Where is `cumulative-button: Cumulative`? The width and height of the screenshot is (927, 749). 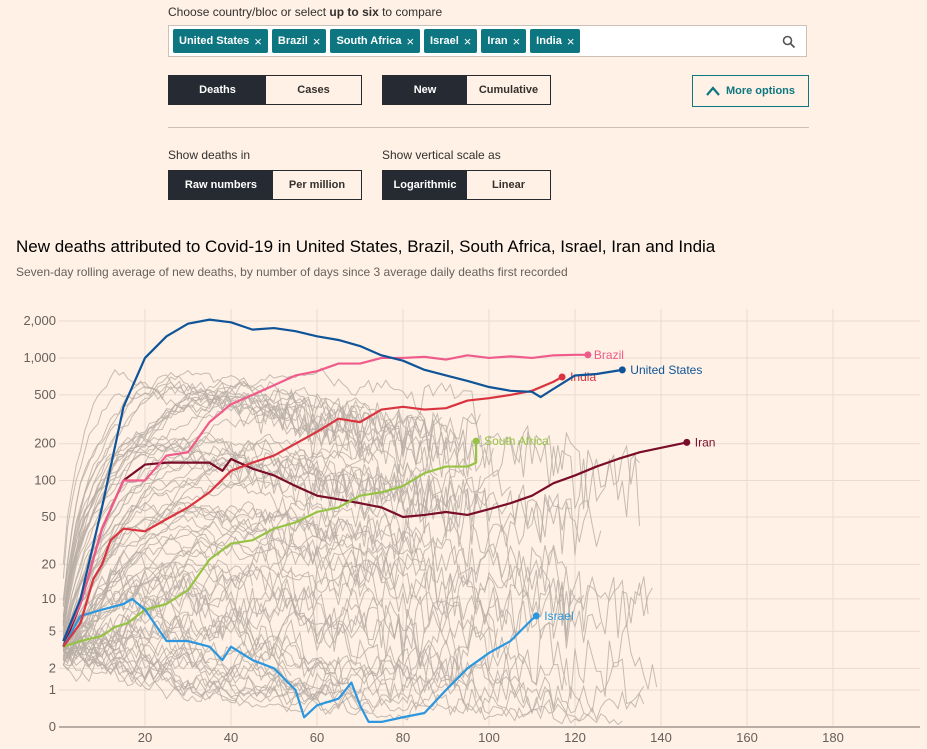 cumulative-button: Cumulative is located at coordinates (508, 90).